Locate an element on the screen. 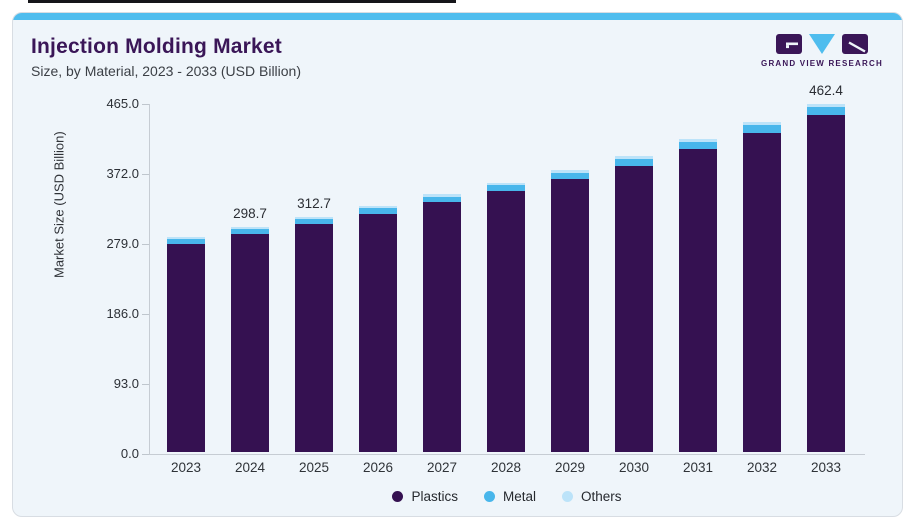 The width and height of the screenshot is (915, 527). x-tick-label: 2027 is located at coordinates (442, 467).